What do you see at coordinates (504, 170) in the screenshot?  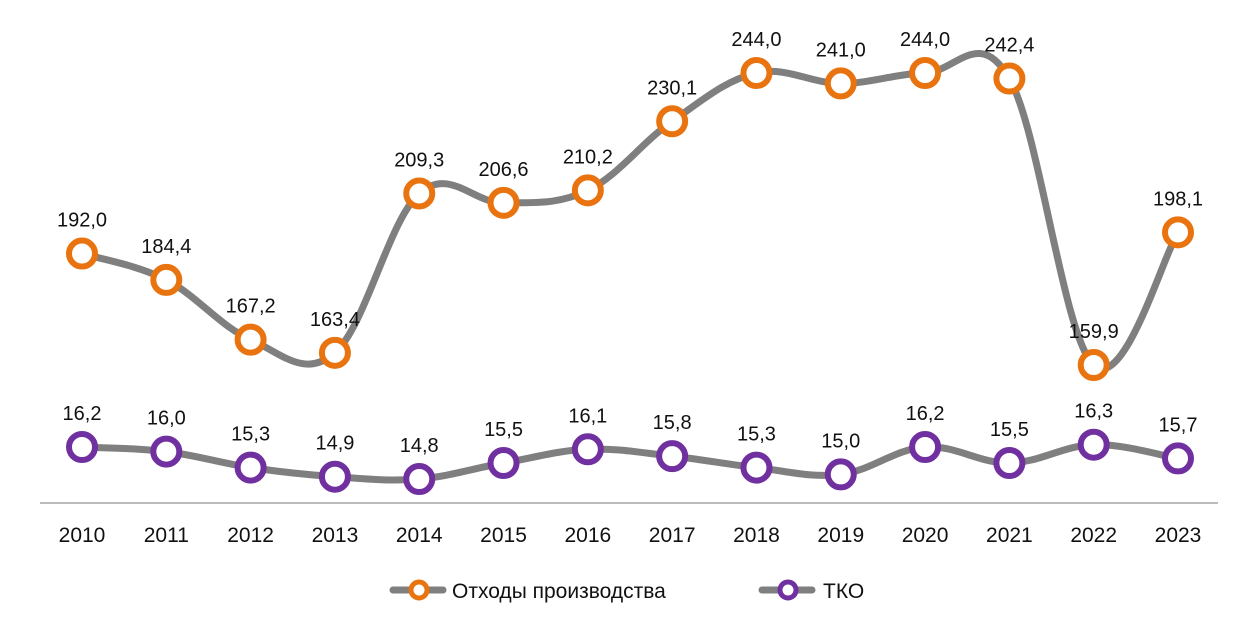 I see `data-label: 206,6` at bounding box center [504, 170].